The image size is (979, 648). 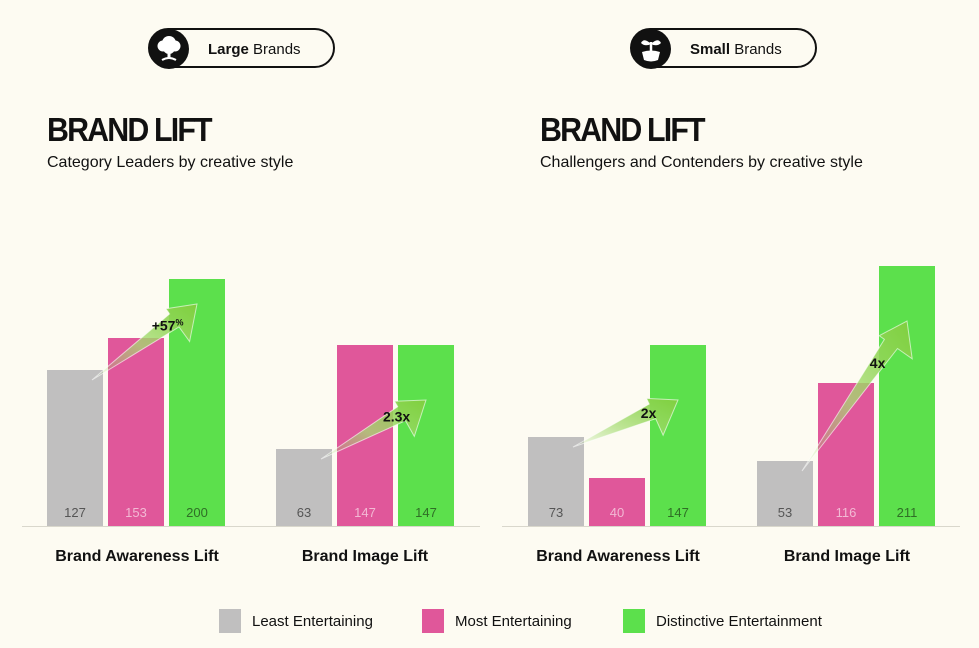 What do you see at coordinates (433, 621) in the screenshot?
I see `legend-swatch-most` at bounding box center [433, 621].